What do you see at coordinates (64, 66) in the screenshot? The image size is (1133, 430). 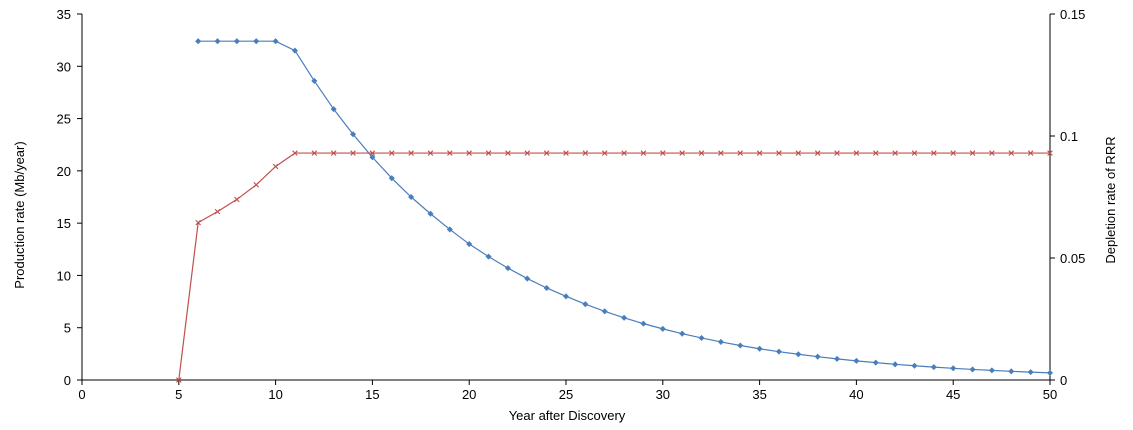 I see `y-tick-label-left: 30` at bounding box center [64, 66].